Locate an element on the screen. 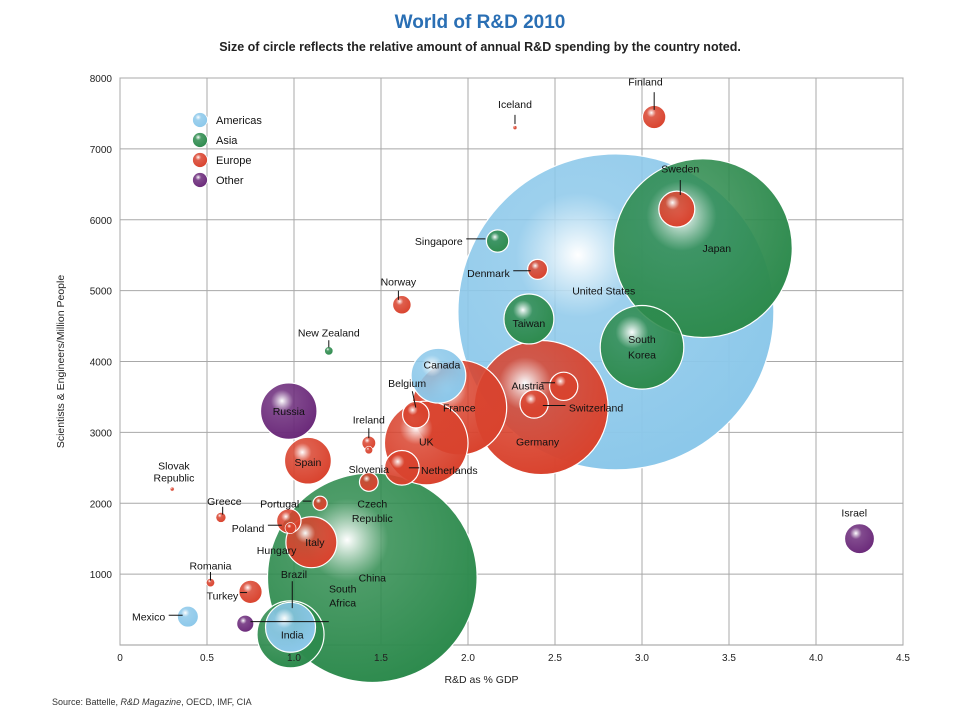  label-denmark: Denmark is located at coordinates (488, 274).